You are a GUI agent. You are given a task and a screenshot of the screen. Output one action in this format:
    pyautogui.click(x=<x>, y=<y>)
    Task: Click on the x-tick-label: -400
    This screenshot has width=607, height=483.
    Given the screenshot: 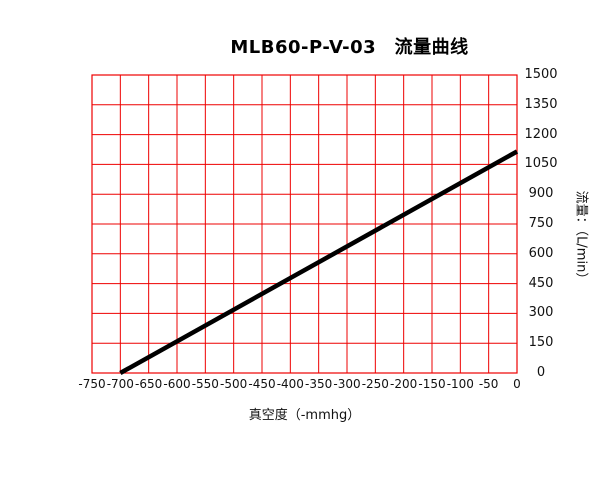 What is the action you would take?
    pyautogui.click(x=290, y=384)
    